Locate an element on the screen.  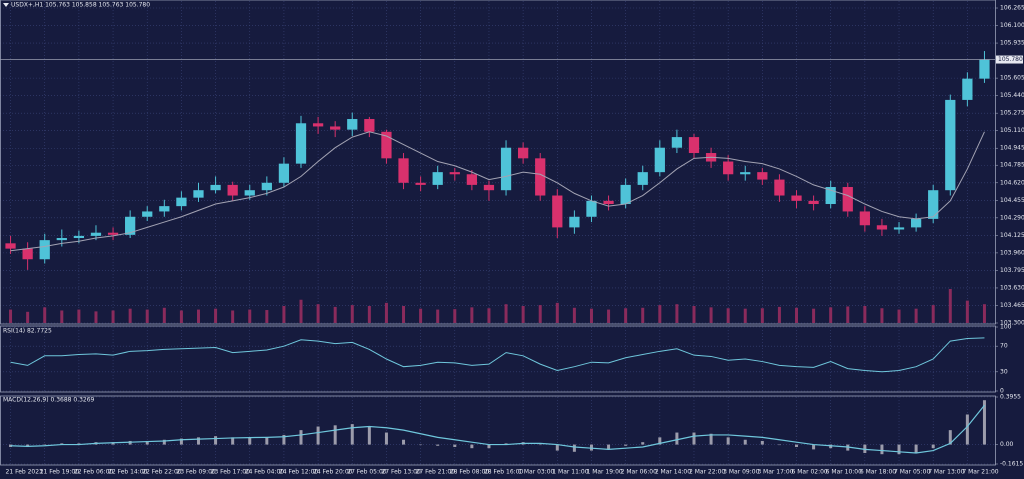
x-tick-label: 23 Feb 17:00 is located at coordinates (231, 472).